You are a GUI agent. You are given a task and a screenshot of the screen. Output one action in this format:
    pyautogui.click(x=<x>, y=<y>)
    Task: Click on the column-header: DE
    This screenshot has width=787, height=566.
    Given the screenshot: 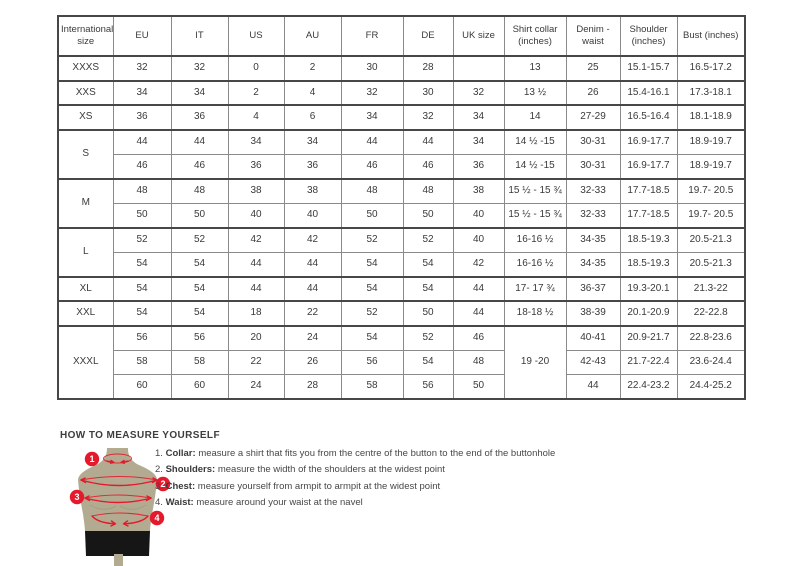 What is the action you would take?
    pyautogui.click(x=428, y=36)
    